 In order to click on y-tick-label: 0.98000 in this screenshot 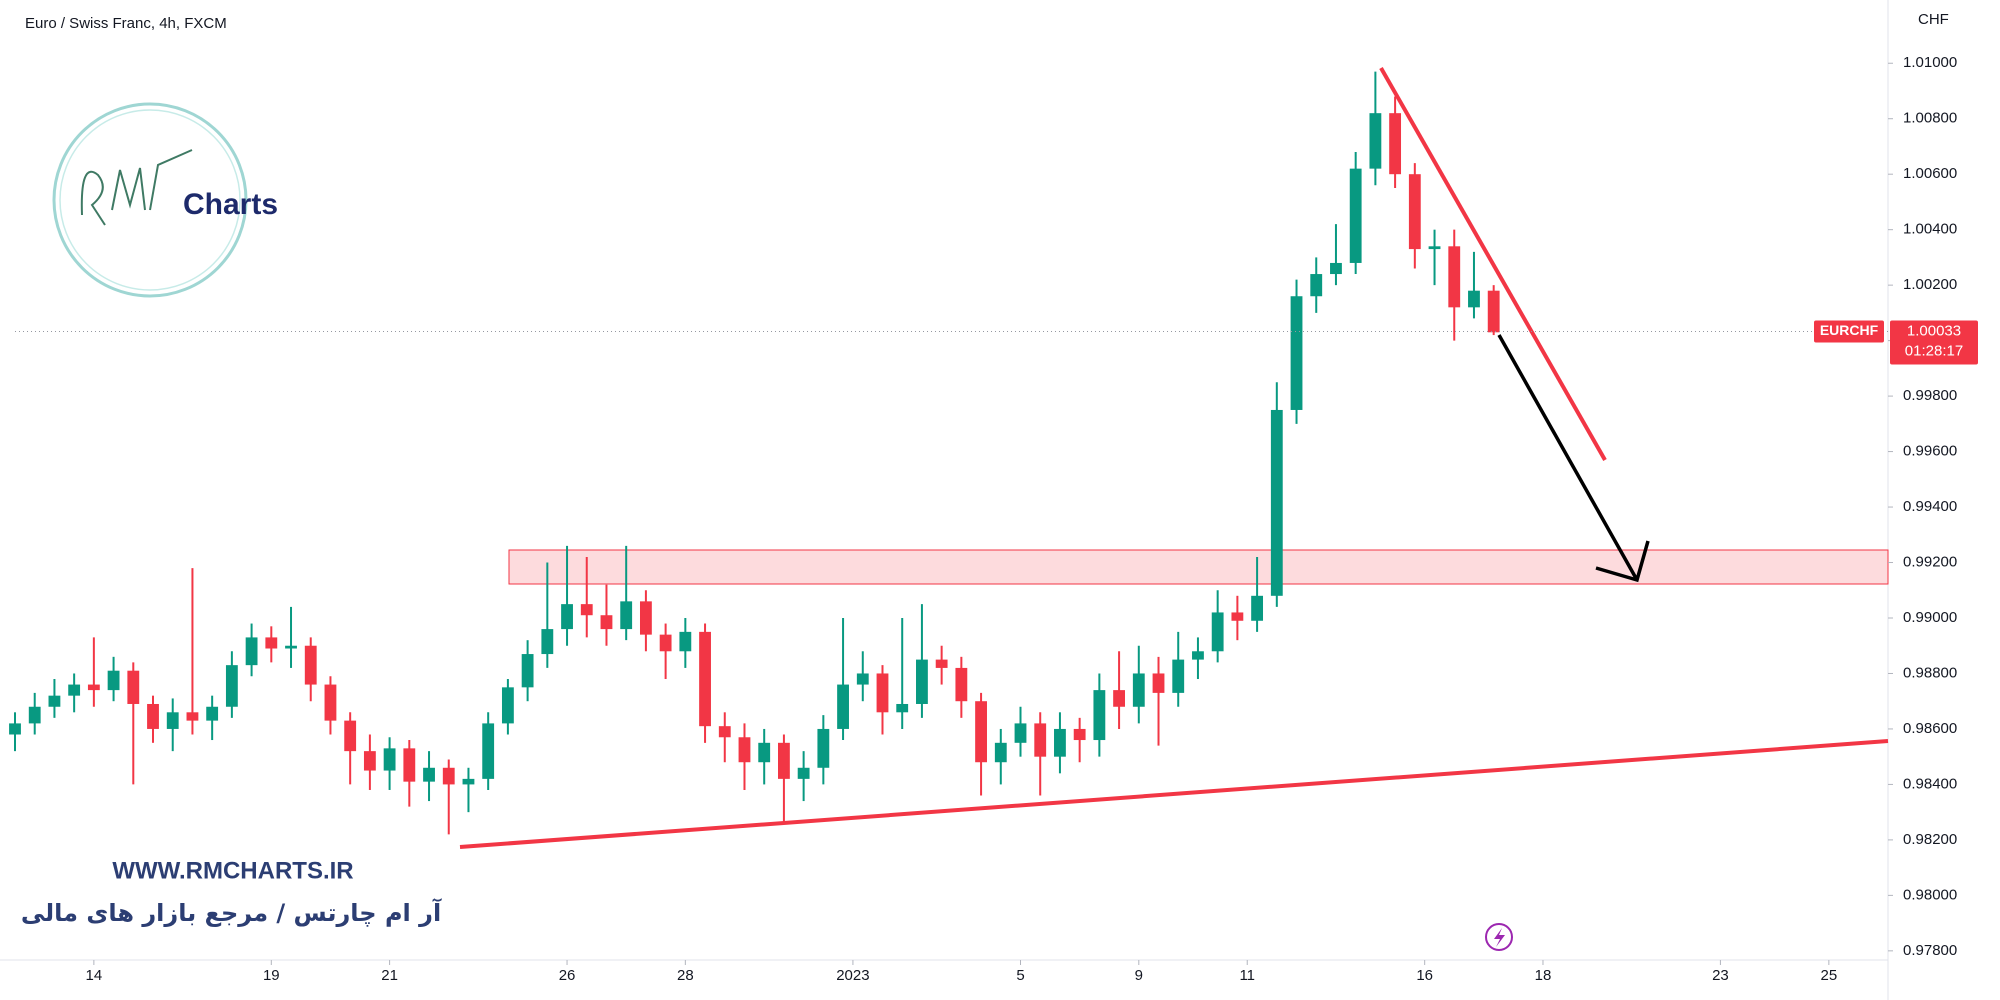, I will do `click(1930, 894)`.